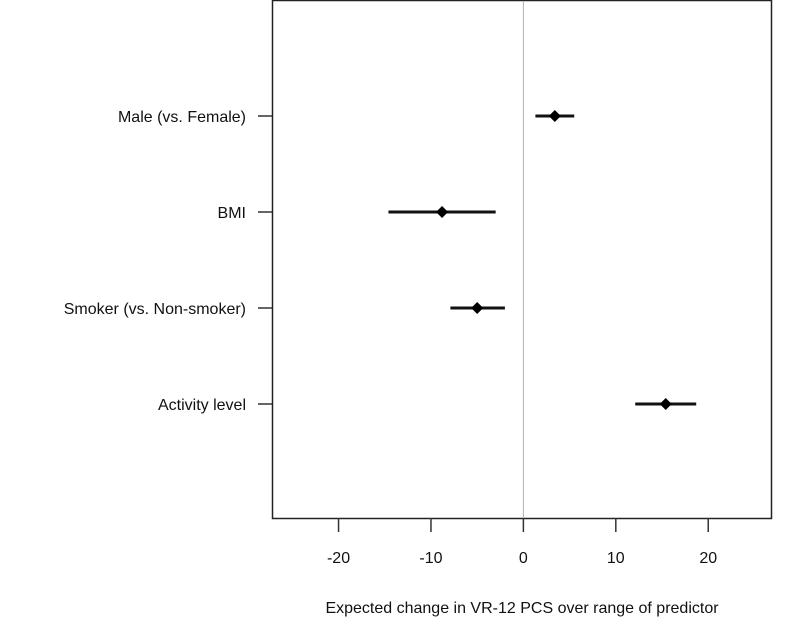  What do you see at coordinates (155, 309) in the screenshot?
I see `y-tick-label: Smoker (vs. Non-smoker)` at bounding box center [155, 309].